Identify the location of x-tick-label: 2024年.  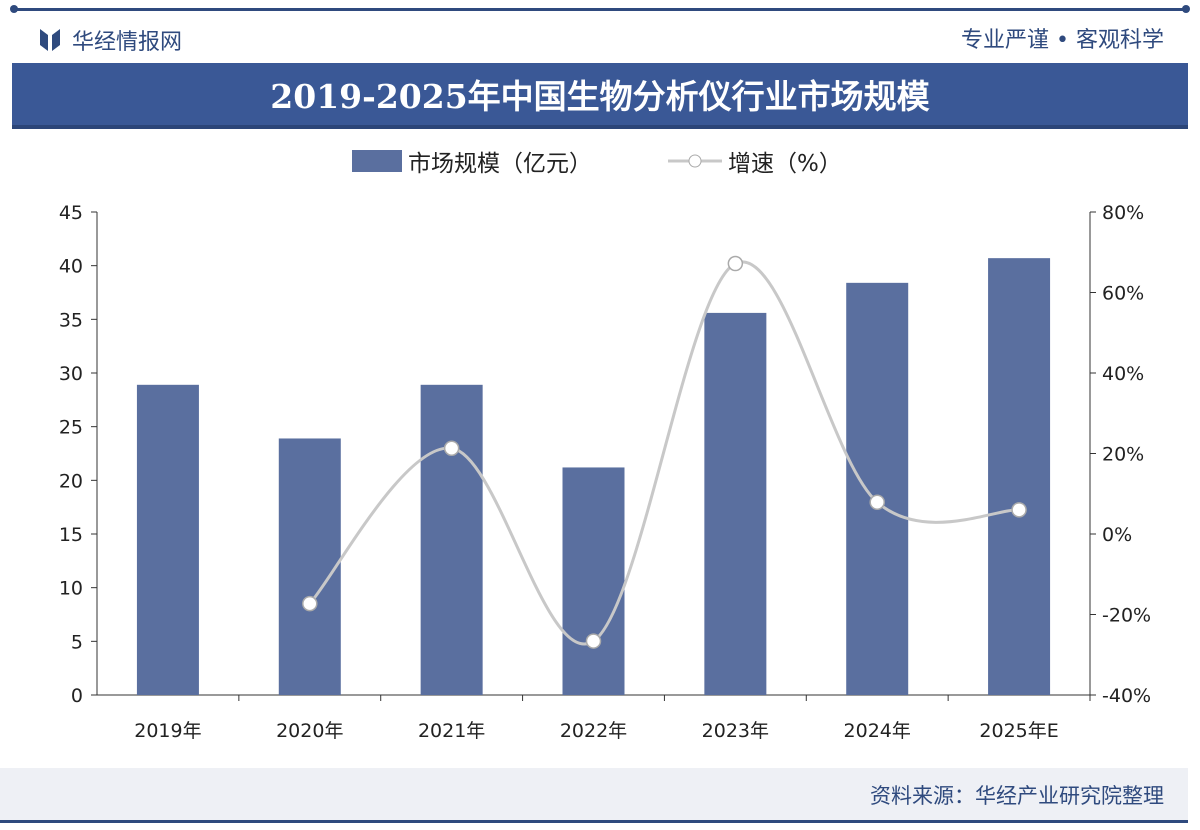
(877, 731).